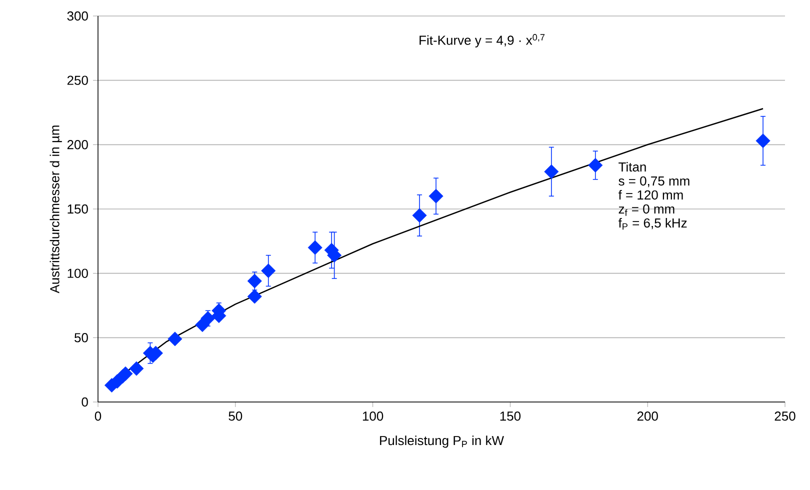 This screenshot has height=490, width=810. I want to click on y-tick-label: 50, so click(81, 337).